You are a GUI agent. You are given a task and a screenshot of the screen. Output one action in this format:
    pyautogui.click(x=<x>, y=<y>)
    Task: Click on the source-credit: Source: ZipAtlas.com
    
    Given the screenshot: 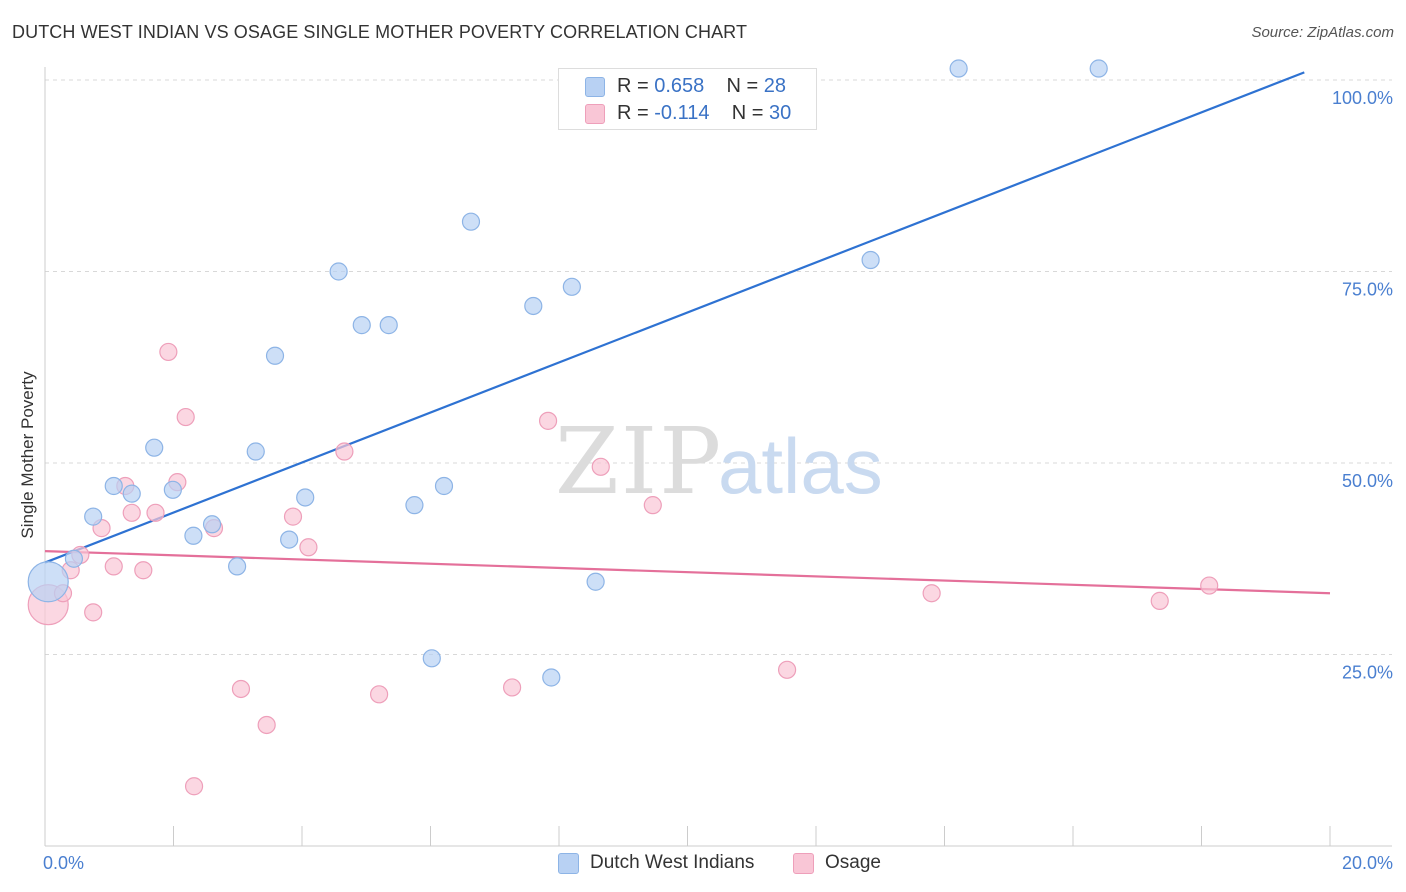 What is the action you would take?
    pyautogui.click(x=1322, y=32)
    